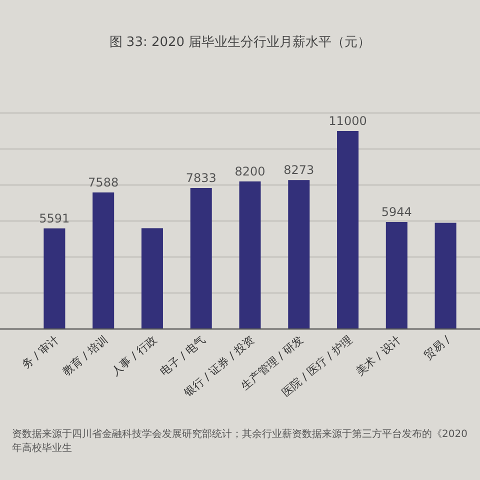 Image resolution: width=480 pixels, height=480 pixels. I want to click on text: 资数据来源于四川省金融科技学会发展研究部统计；其余行业薪资数据来源于第三方平台发布的《2020 年高校毕业生, so click(240, 442).